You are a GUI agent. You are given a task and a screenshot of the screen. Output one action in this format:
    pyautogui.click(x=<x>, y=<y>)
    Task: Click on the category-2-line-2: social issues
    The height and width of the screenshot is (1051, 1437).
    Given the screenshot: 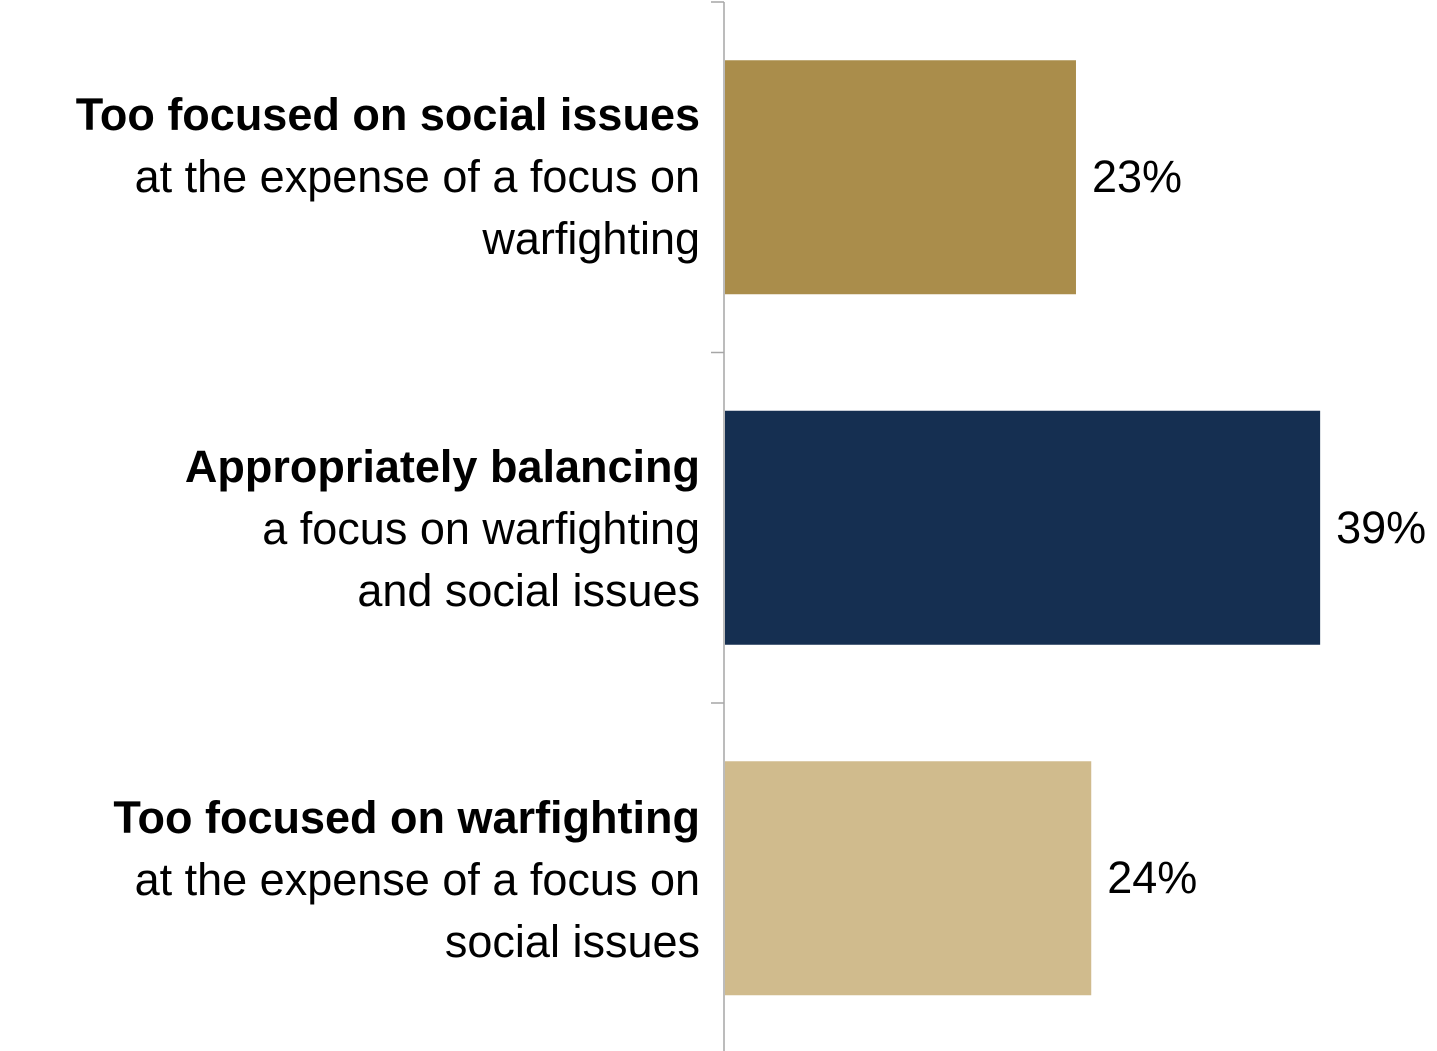 What is the action you would take?
    pyautogui.click(x=572, y=941)
    